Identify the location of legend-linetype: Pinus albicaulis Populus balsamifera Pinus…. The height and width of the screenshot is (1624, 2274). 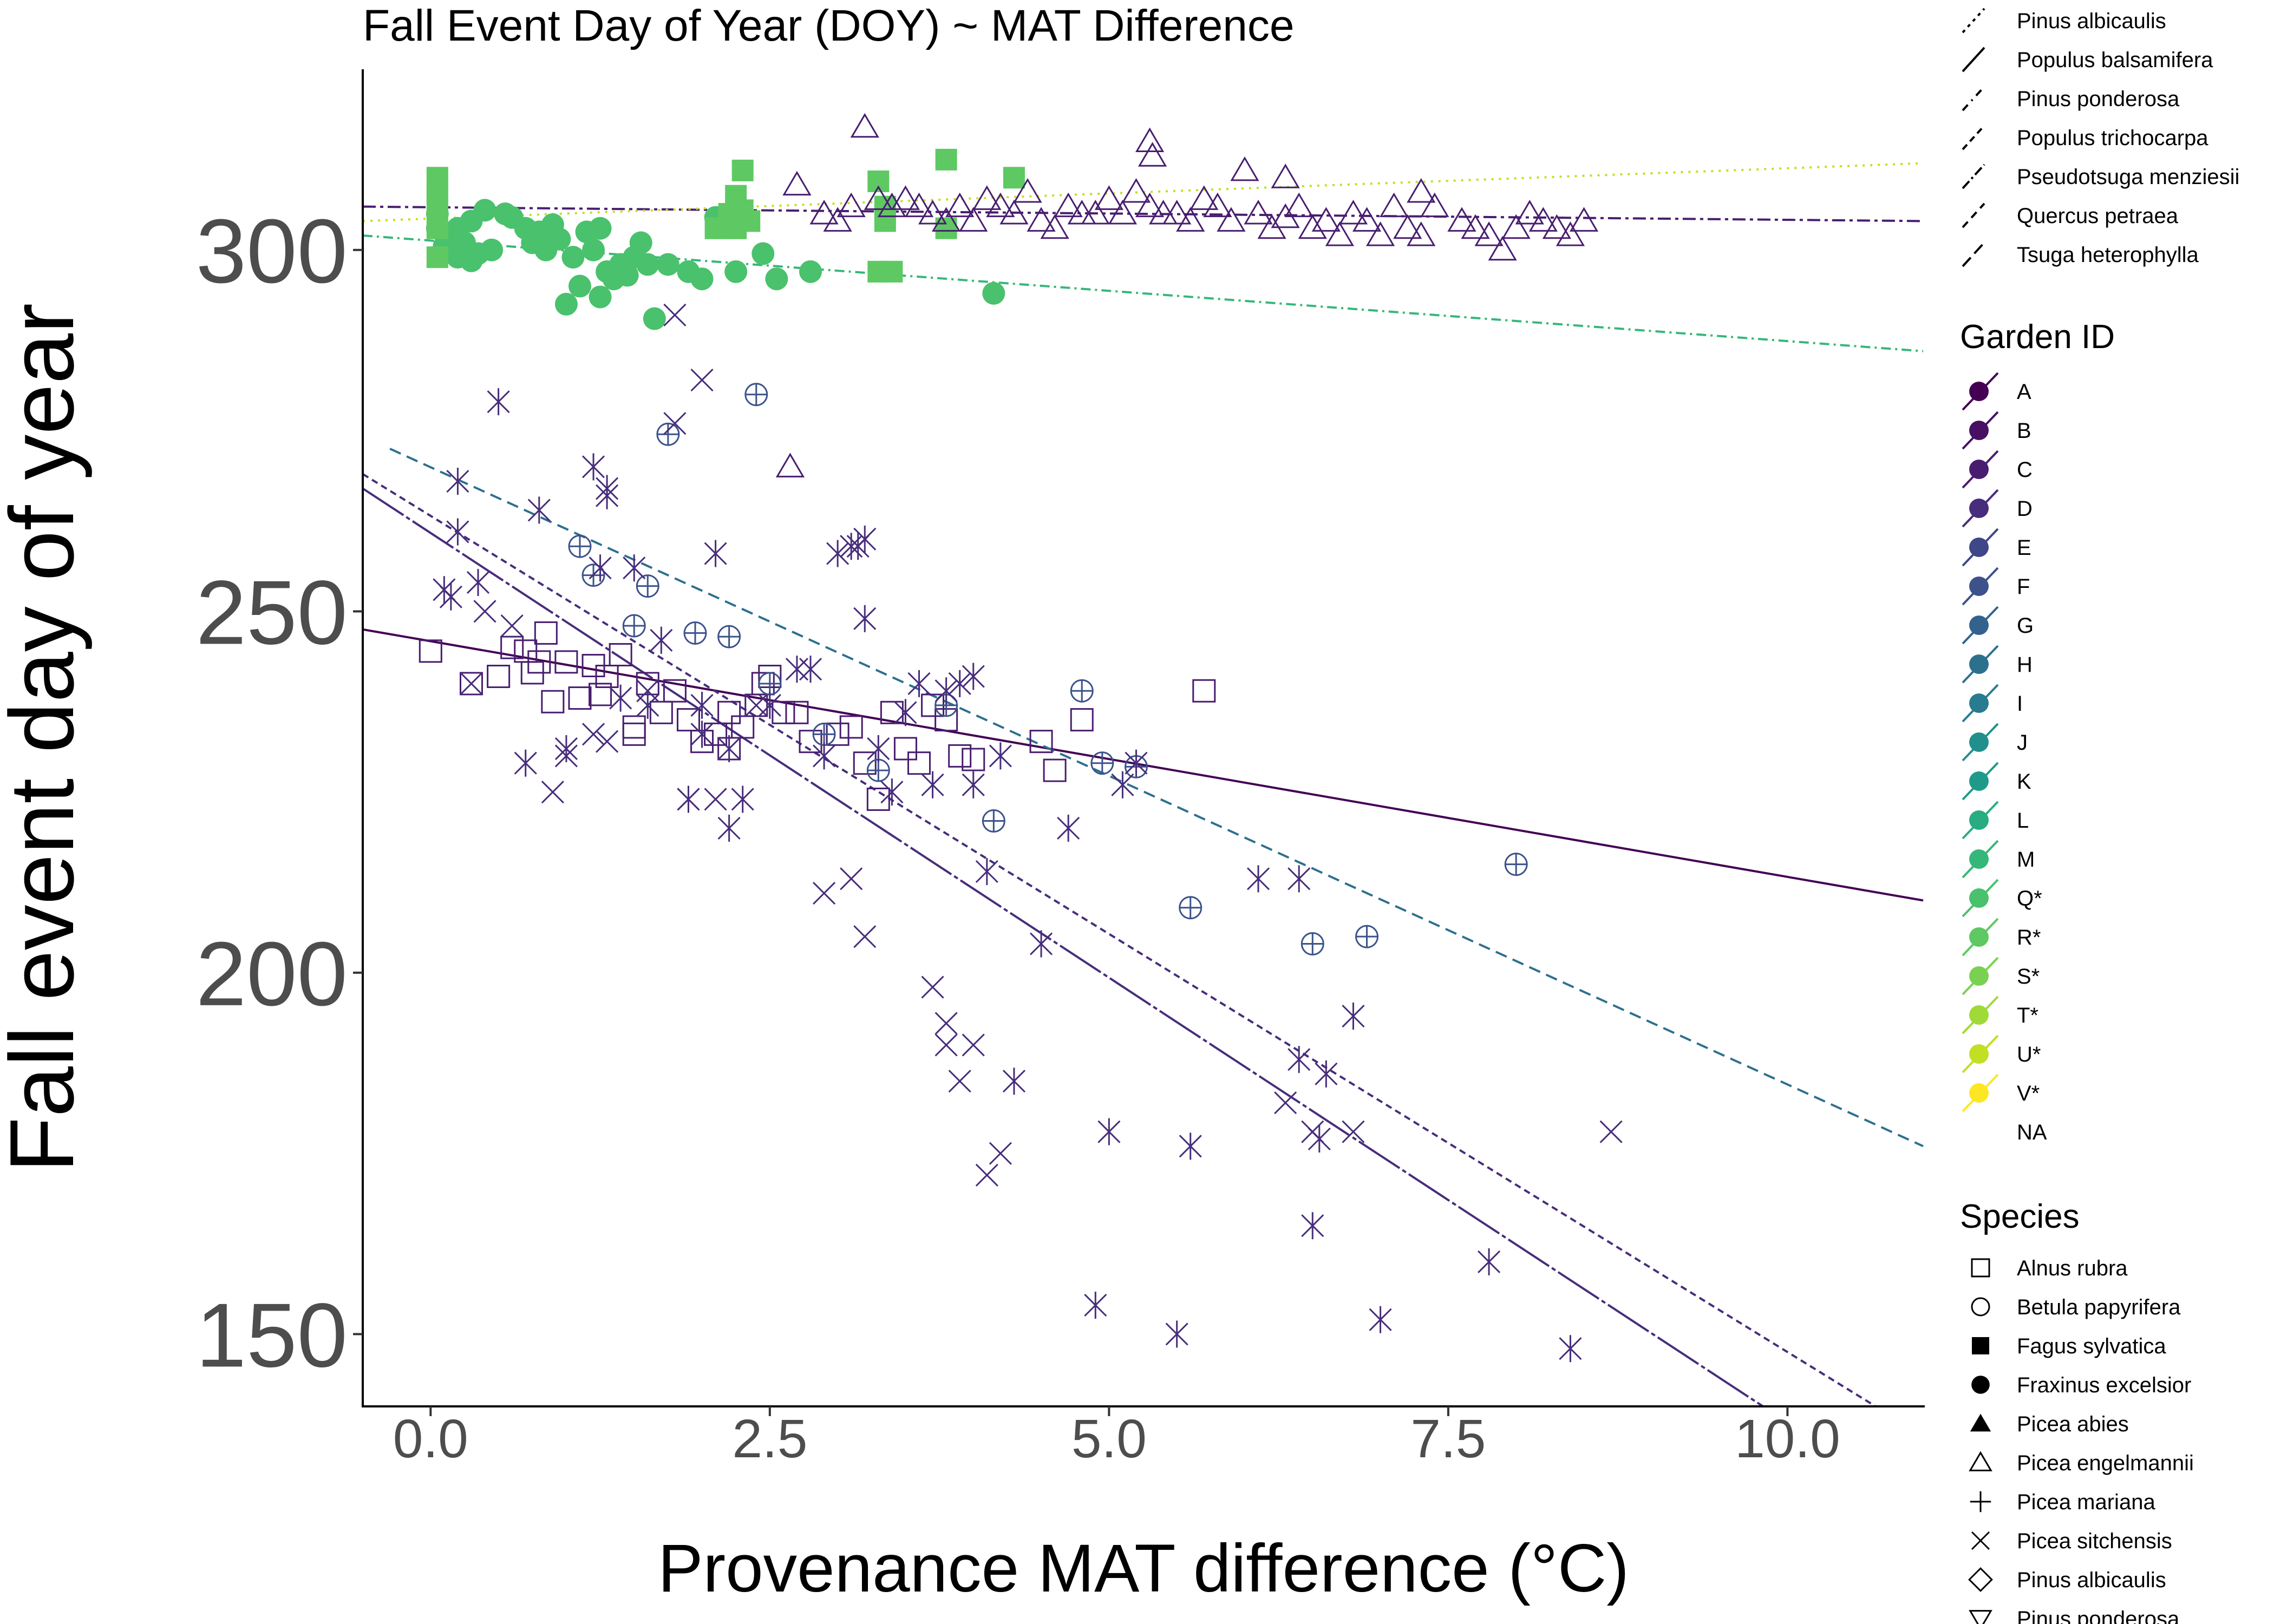
(2101, 137).